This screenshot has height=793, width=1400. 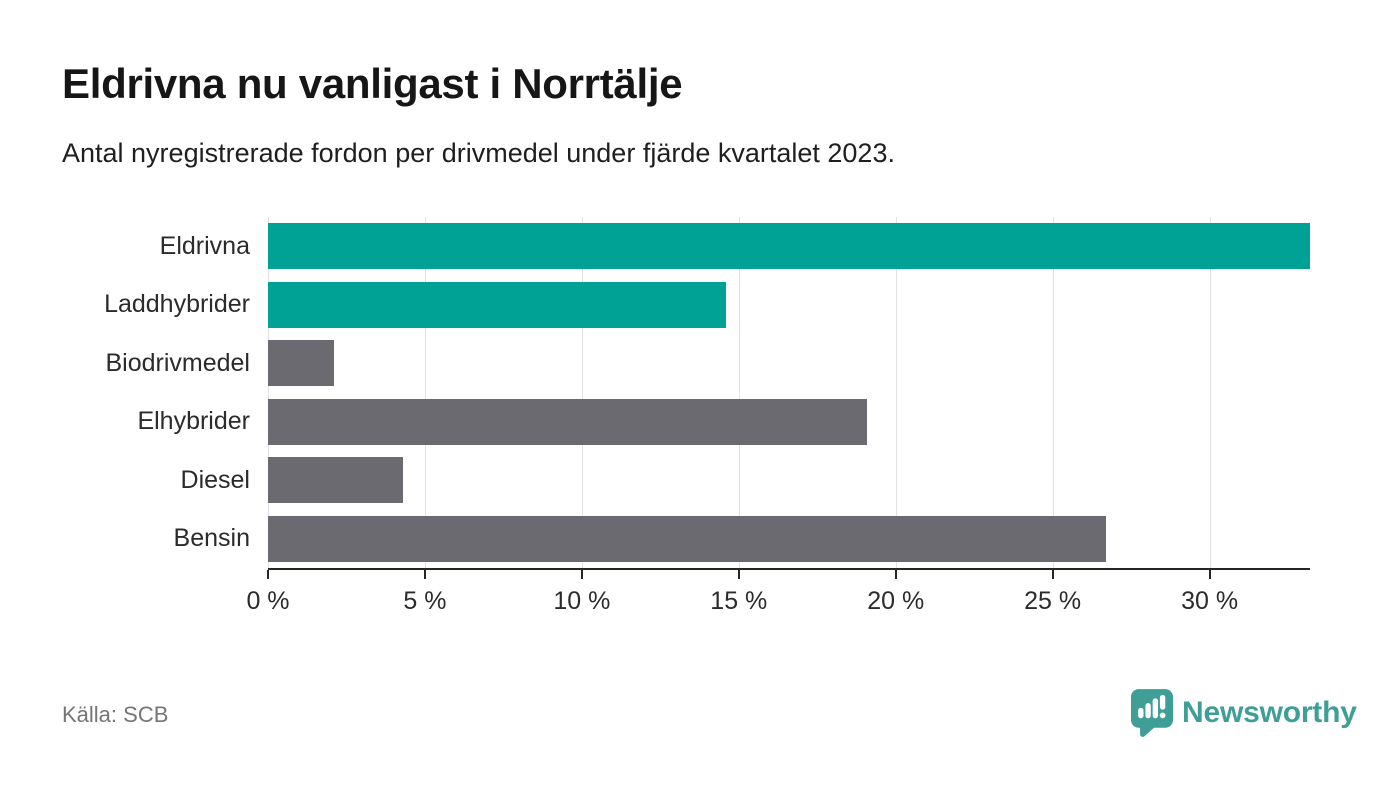 I want to click on bar-row: Eldrivna, so click(x=735, y=246).